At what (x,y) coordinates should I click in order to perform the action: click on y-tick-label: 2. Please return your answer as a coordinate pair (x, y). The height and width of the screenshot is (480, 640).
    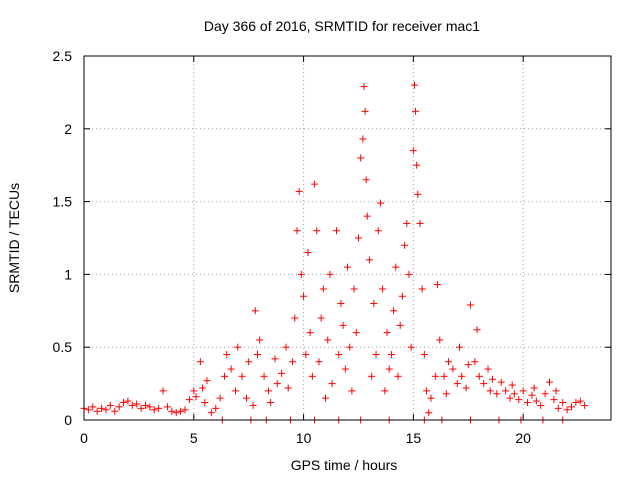
    Looking at the image, I should click on (68, 129).